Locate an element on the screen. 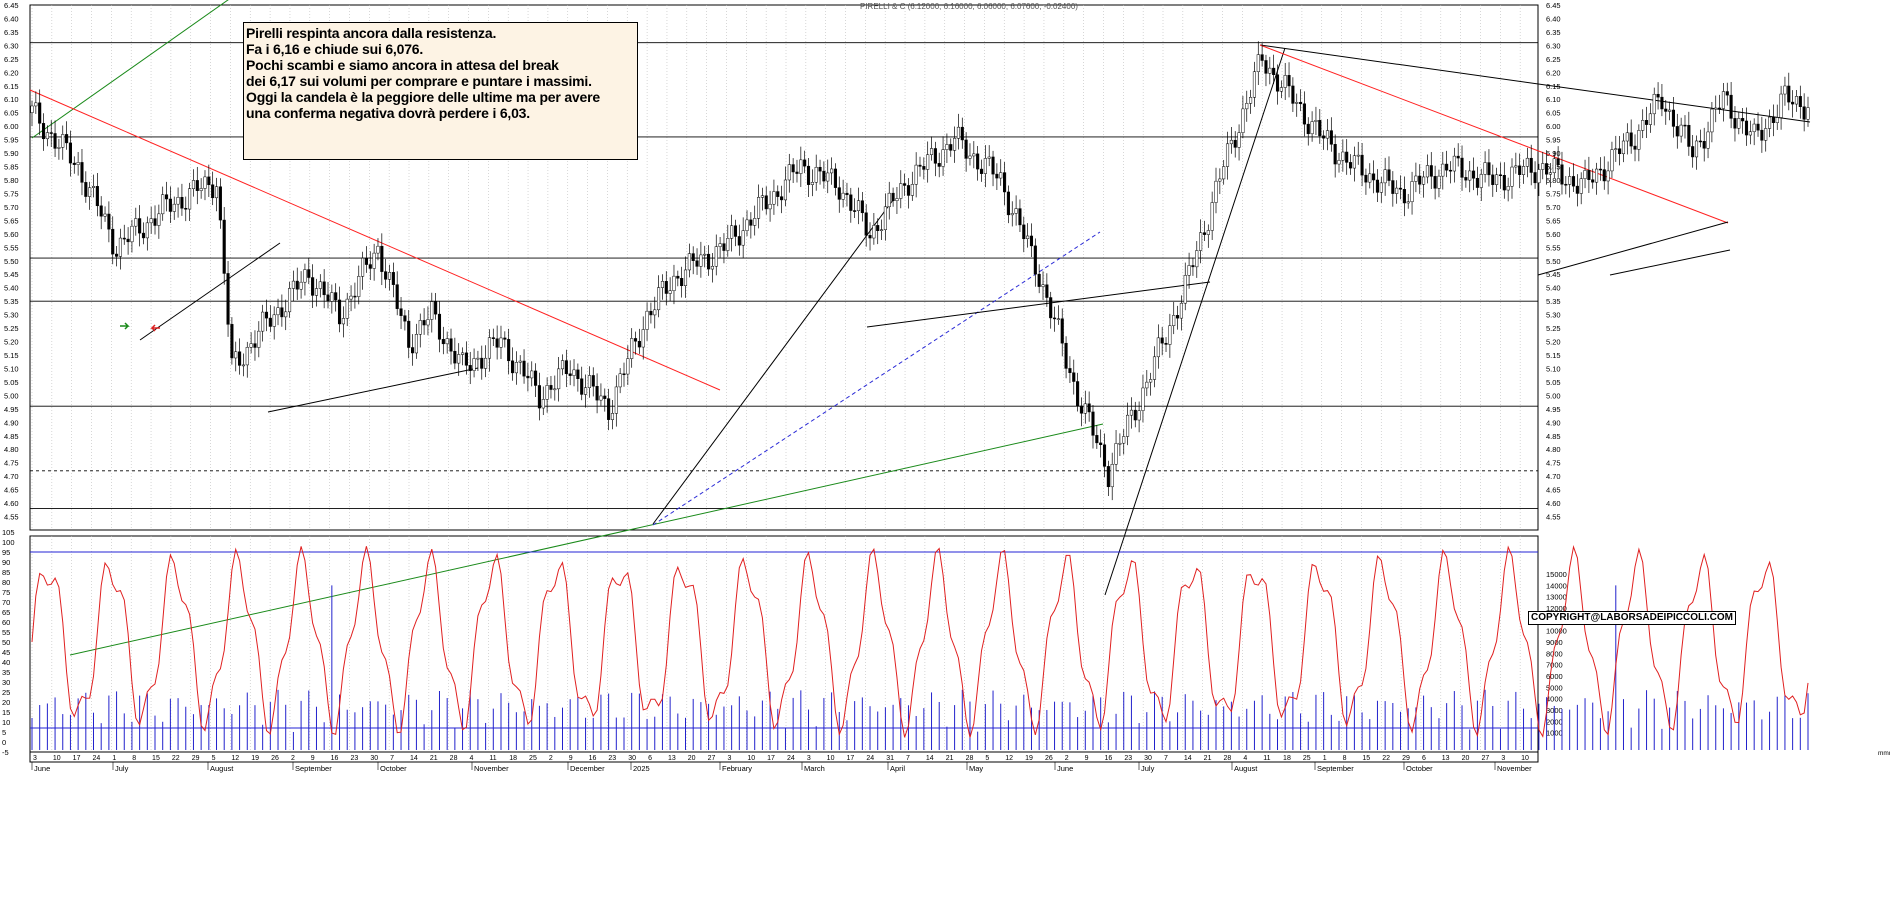 The width and height of the screenshot is (1890, 907). osc-tick-left: 100 is located at coordinates (8, 542).